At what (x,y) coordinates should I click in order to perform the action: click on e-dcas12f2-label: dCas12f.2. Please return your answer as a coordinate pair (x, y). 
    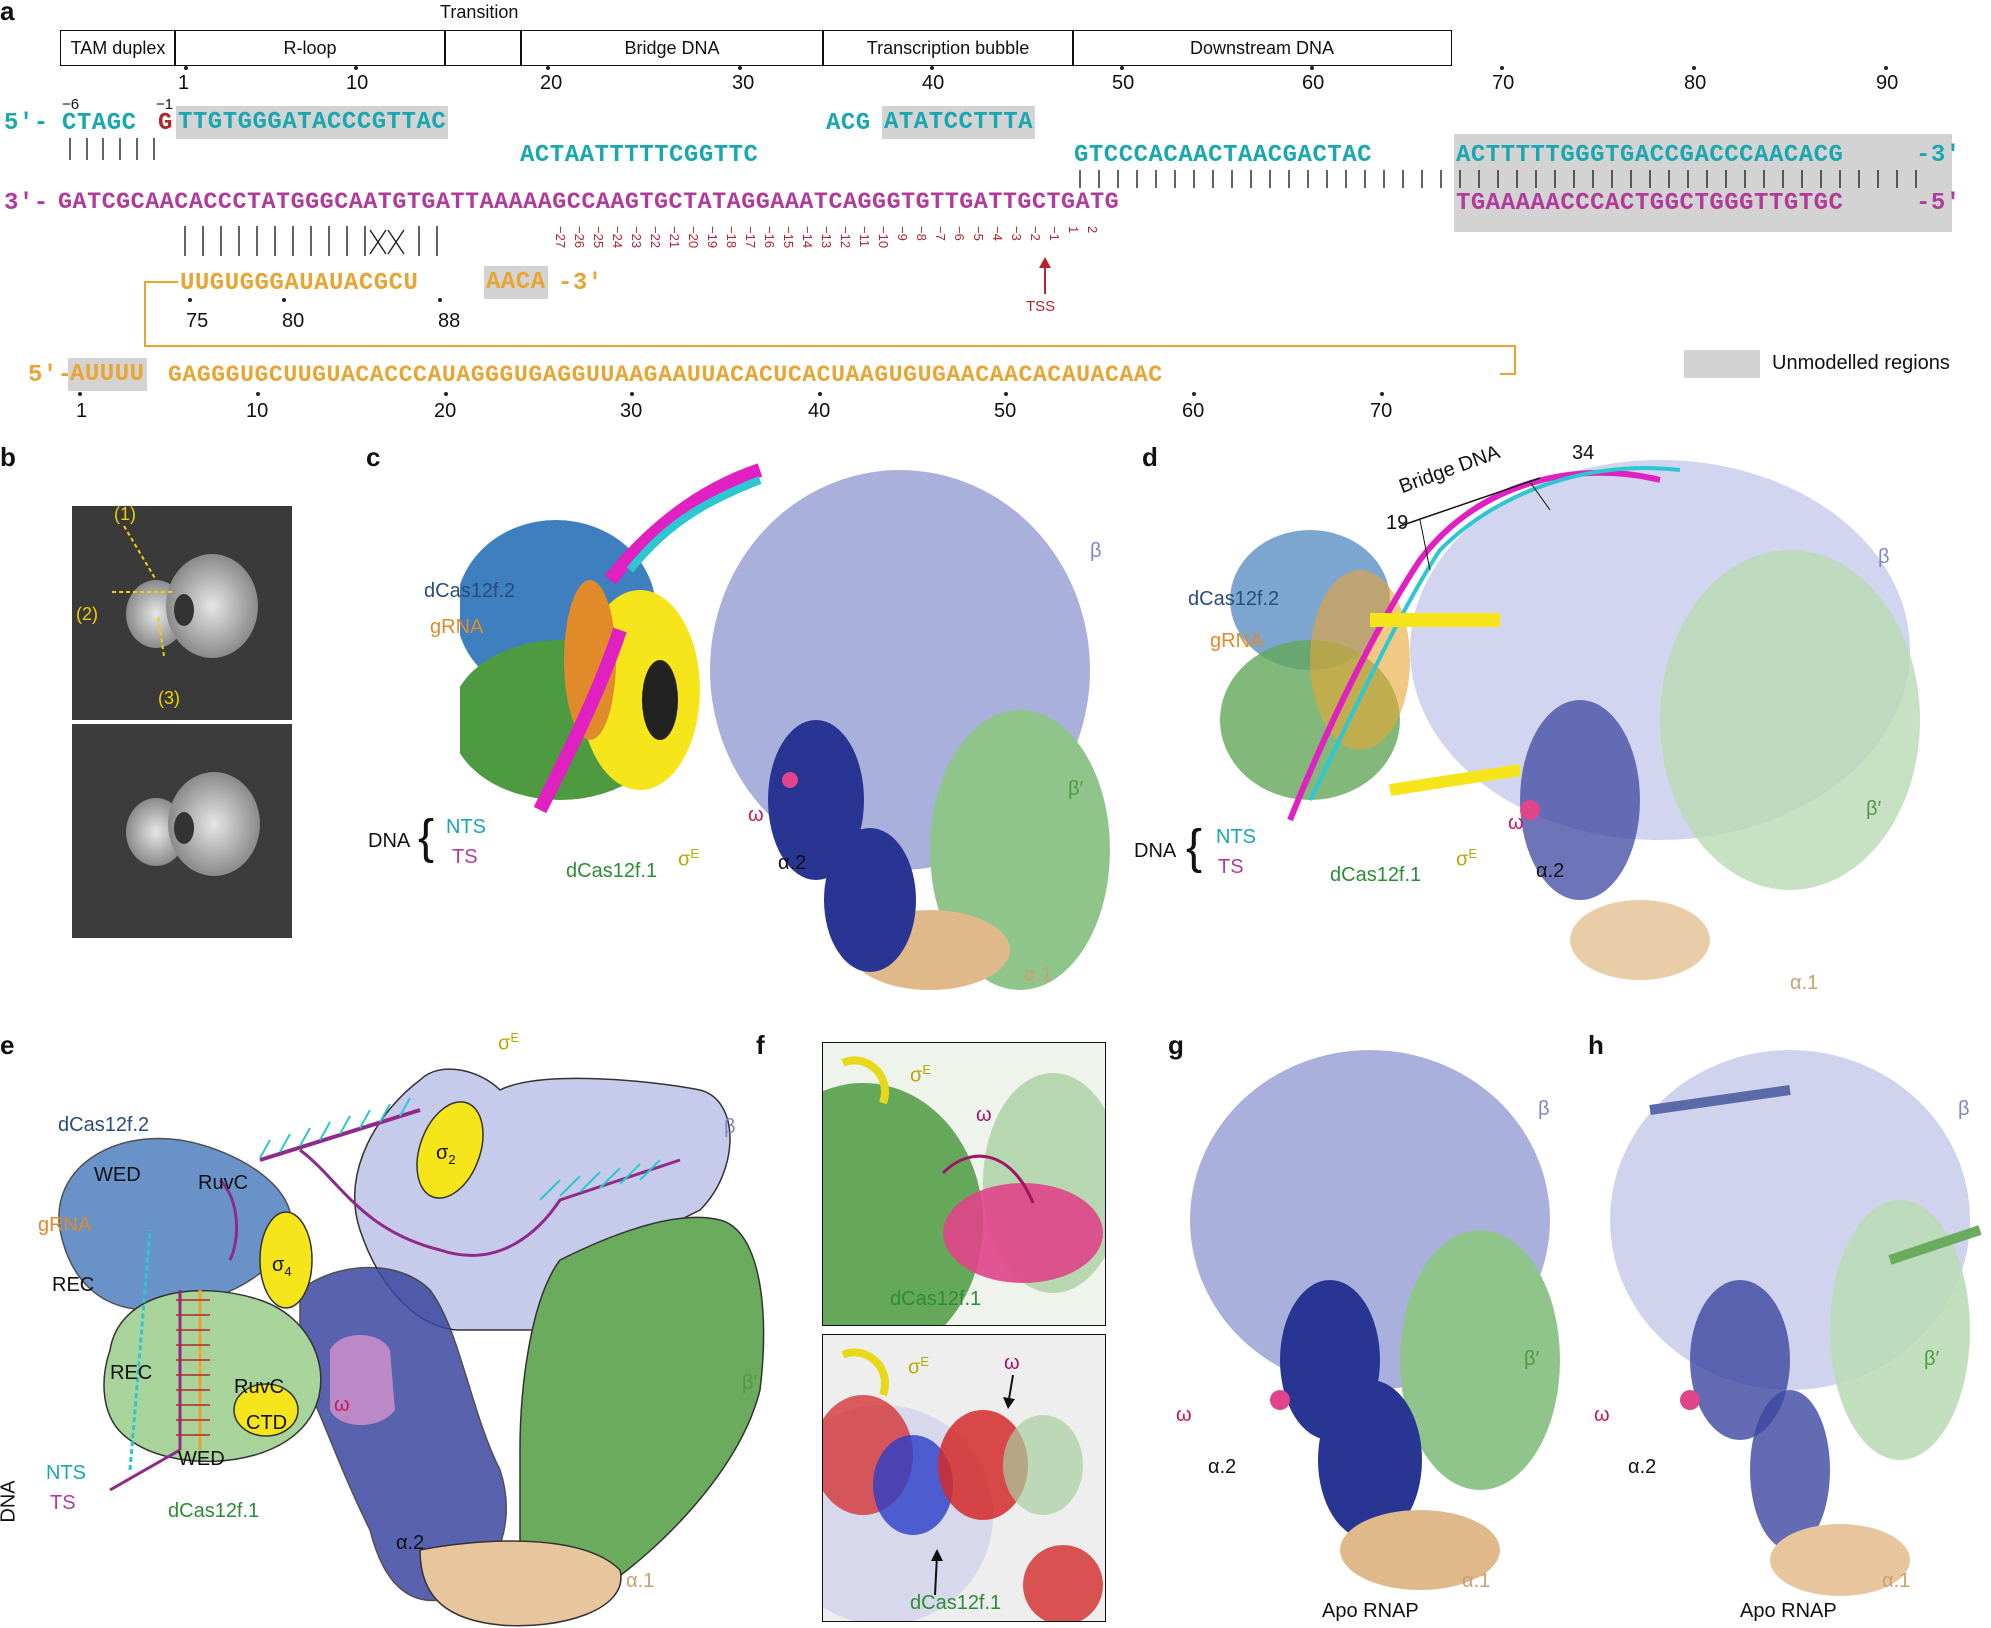
    Looking at the image, I should click on (104, 1125).